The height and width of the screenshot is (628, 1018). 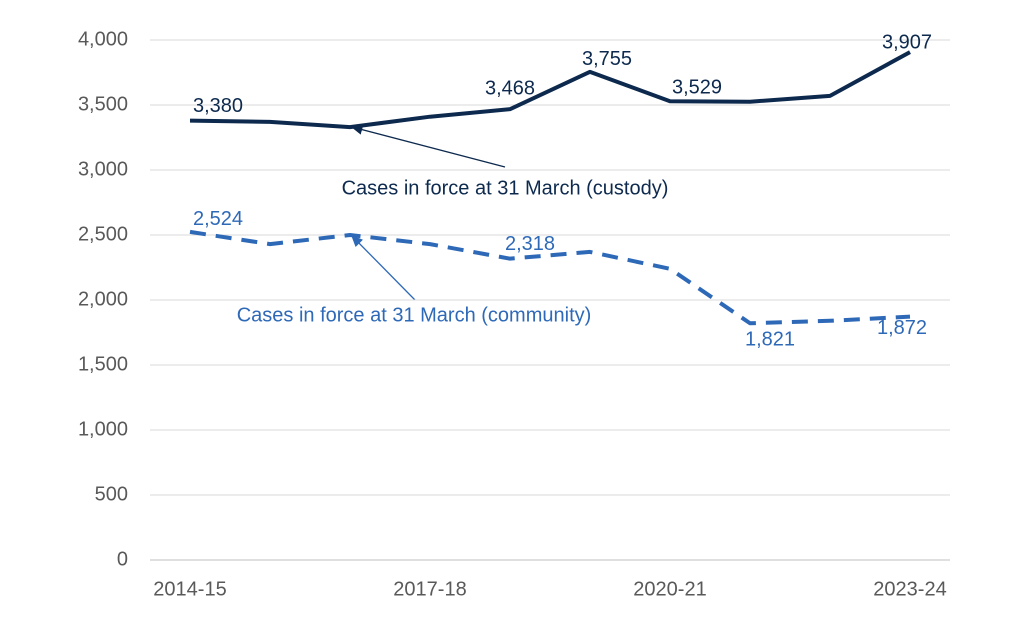 What do you see at coordinates (907, 42) in the screenshot?
I see `data-label: 3,907` at bounding box center [907, 42].